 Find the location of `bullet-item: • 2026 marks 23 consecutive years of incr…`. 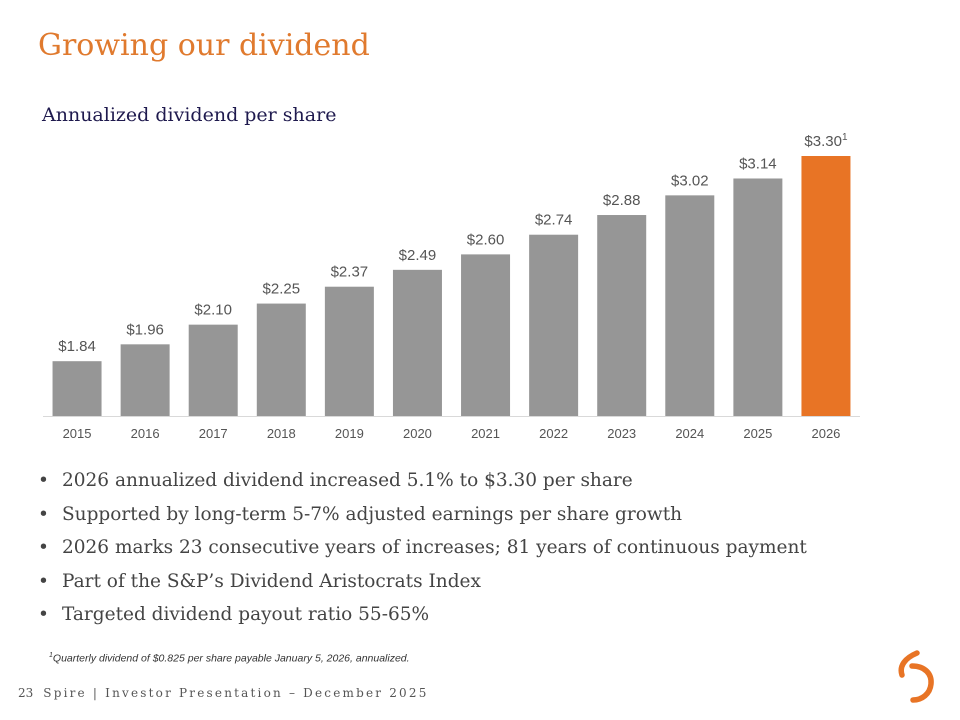

bullet-item: • 2026 marks 23 consecutive years of incr… is located at coordinates (422, 547).